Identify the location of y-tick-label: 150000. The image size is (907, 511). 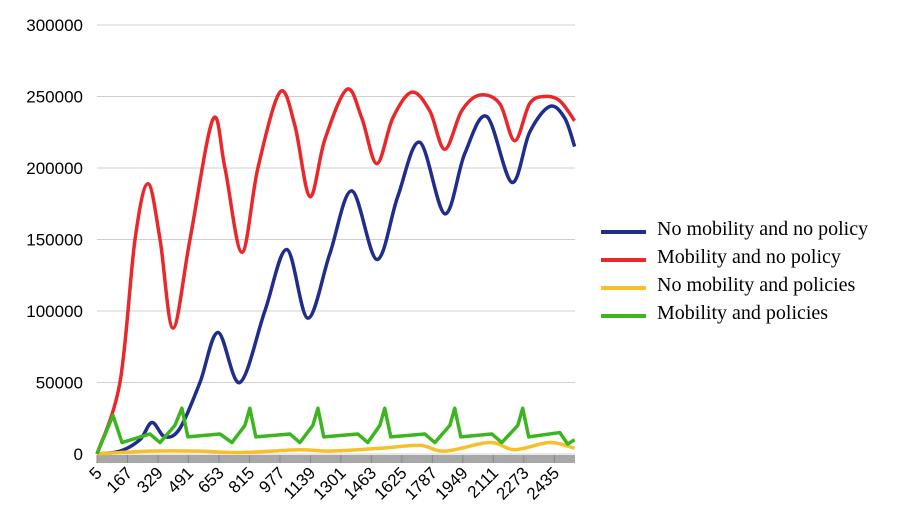
(54, 240).